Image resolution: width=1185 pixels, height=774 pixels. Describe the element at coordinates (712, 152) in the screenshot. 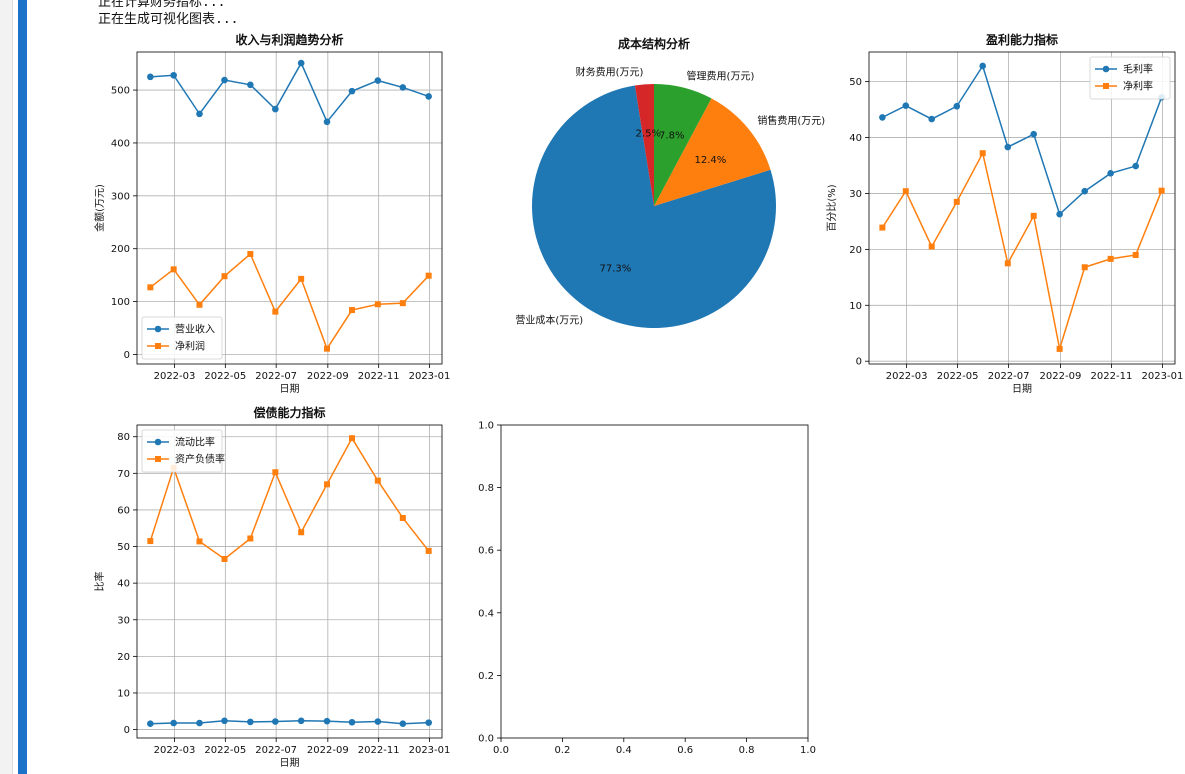

I see `pie-slice` at that location.